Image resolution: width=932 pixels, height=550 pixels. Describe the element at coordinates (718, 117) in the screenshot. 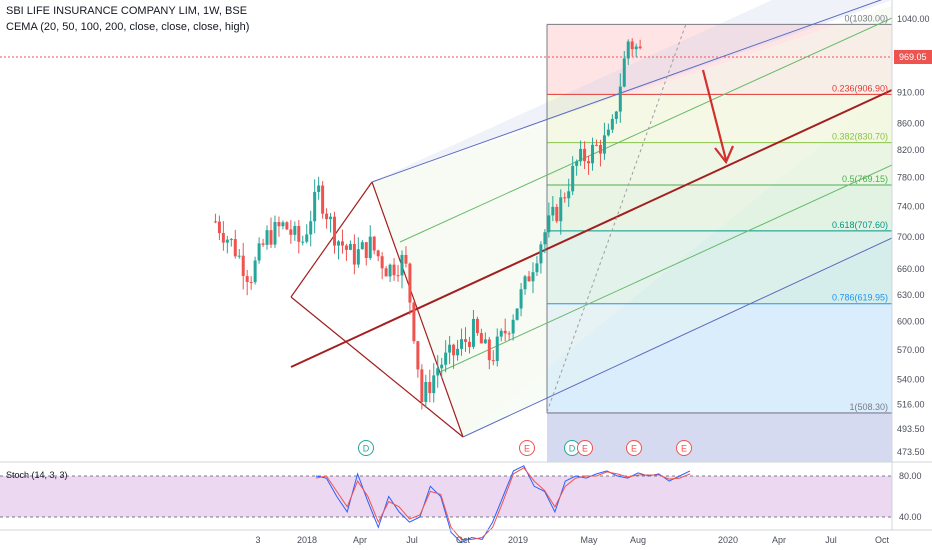

I see `down-arrow-annotation` at that location.